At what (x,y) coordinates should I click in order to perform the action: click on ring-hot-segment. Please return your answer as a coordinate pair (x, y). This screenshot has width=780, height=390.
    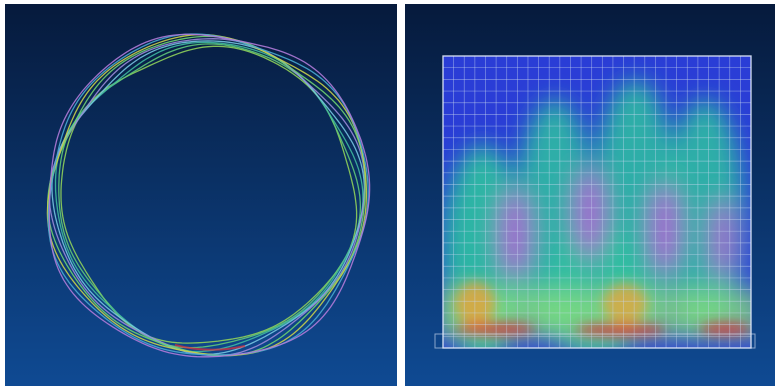
    Looking at the image, I should click on (210, 347).